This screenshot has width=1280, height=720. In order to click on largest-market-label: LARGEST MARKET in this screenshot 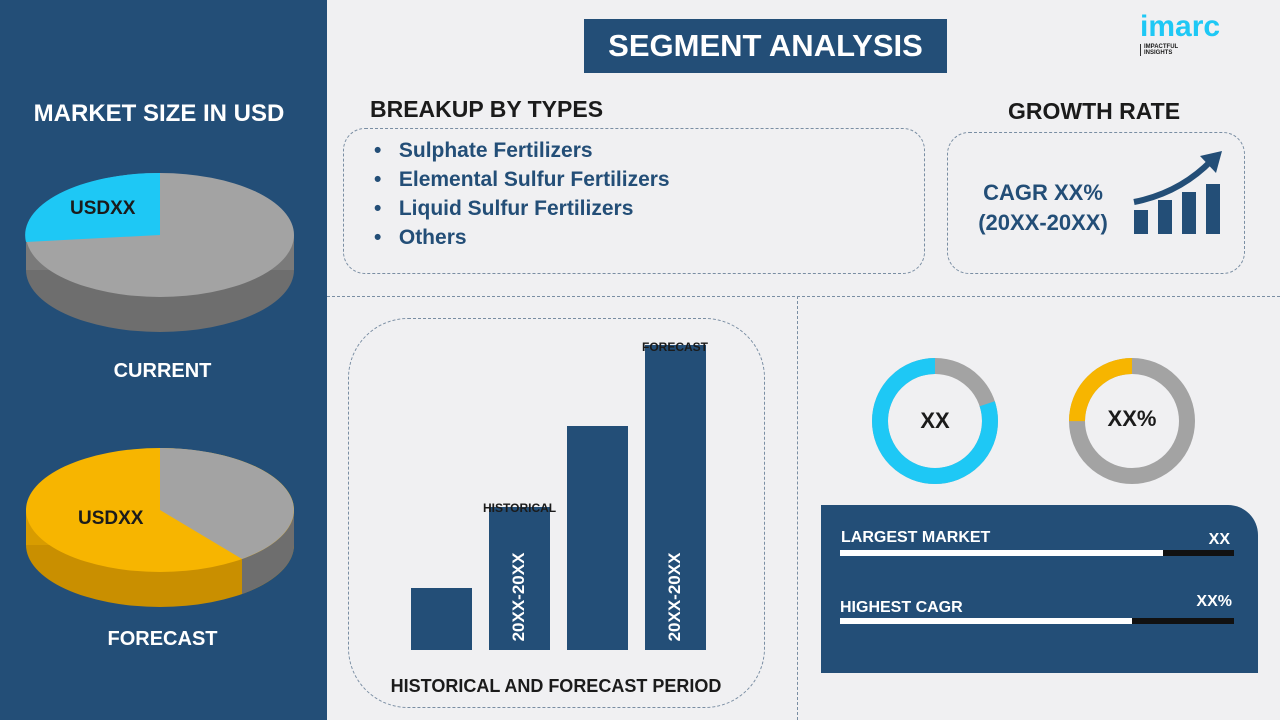, I will do `click(916, 537)`.